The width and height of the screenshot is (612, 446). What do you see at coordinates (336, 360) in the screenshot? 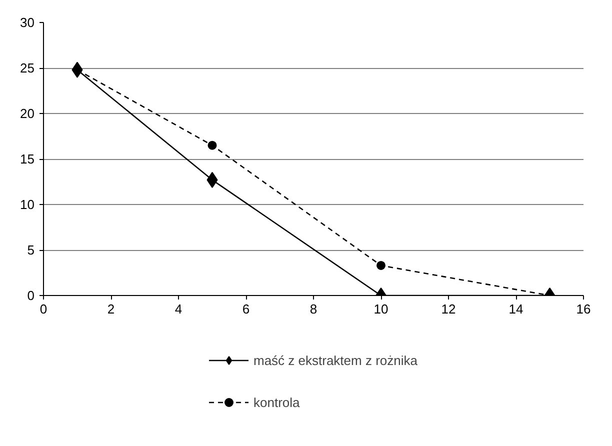
I see `legend-label: maść z ekstraktem z rożnika` at bounding box center [336, 360].